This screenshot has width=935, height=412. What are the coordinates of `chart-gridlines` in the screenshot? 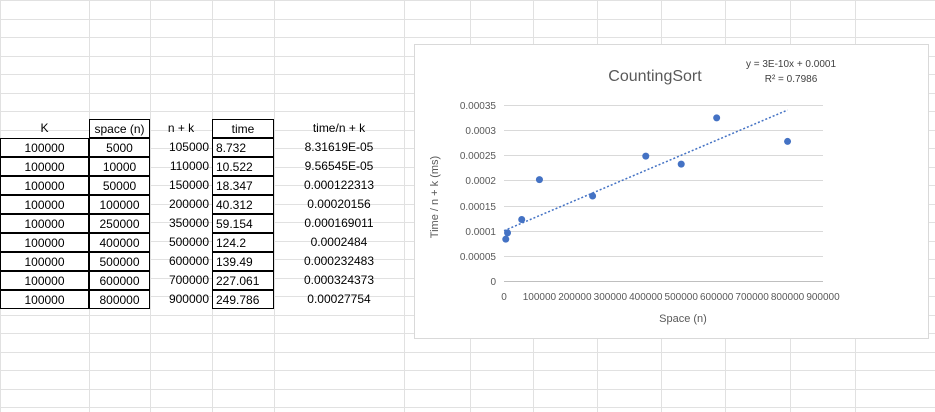 It's located at (663, 193).